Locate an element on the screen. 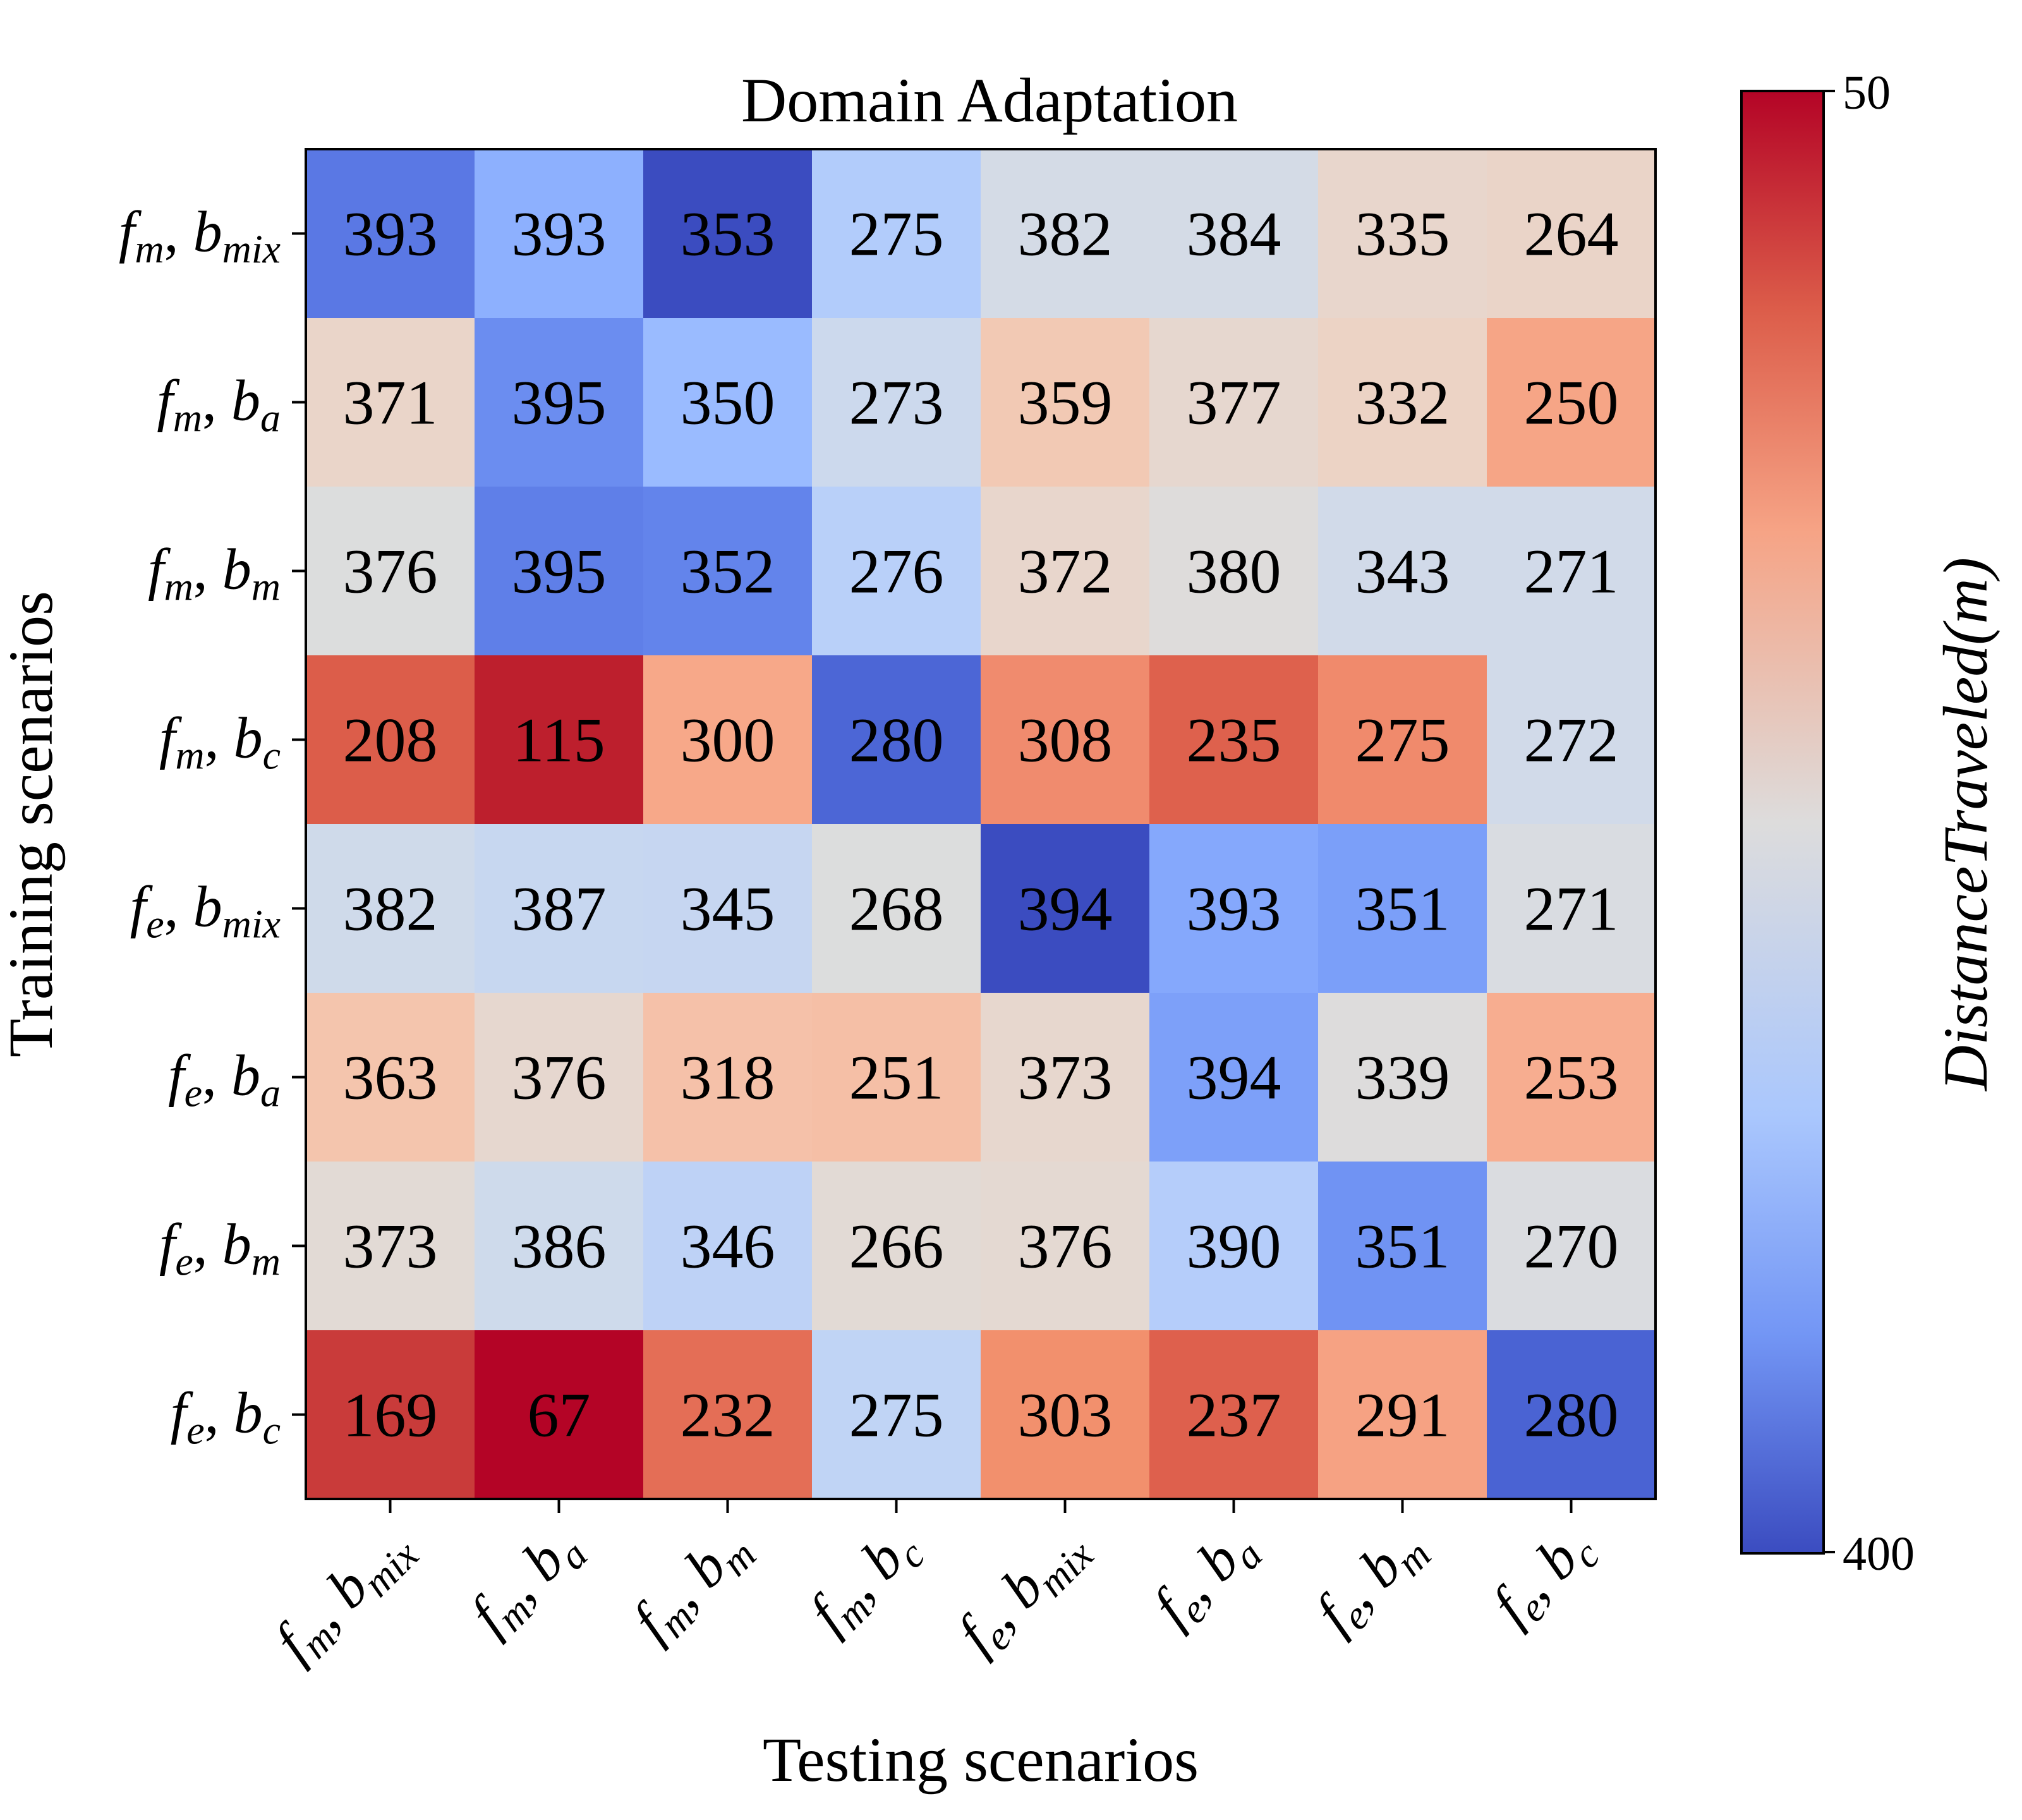  y-tick-label: fe, bm is located at coordinates (220, 1248).